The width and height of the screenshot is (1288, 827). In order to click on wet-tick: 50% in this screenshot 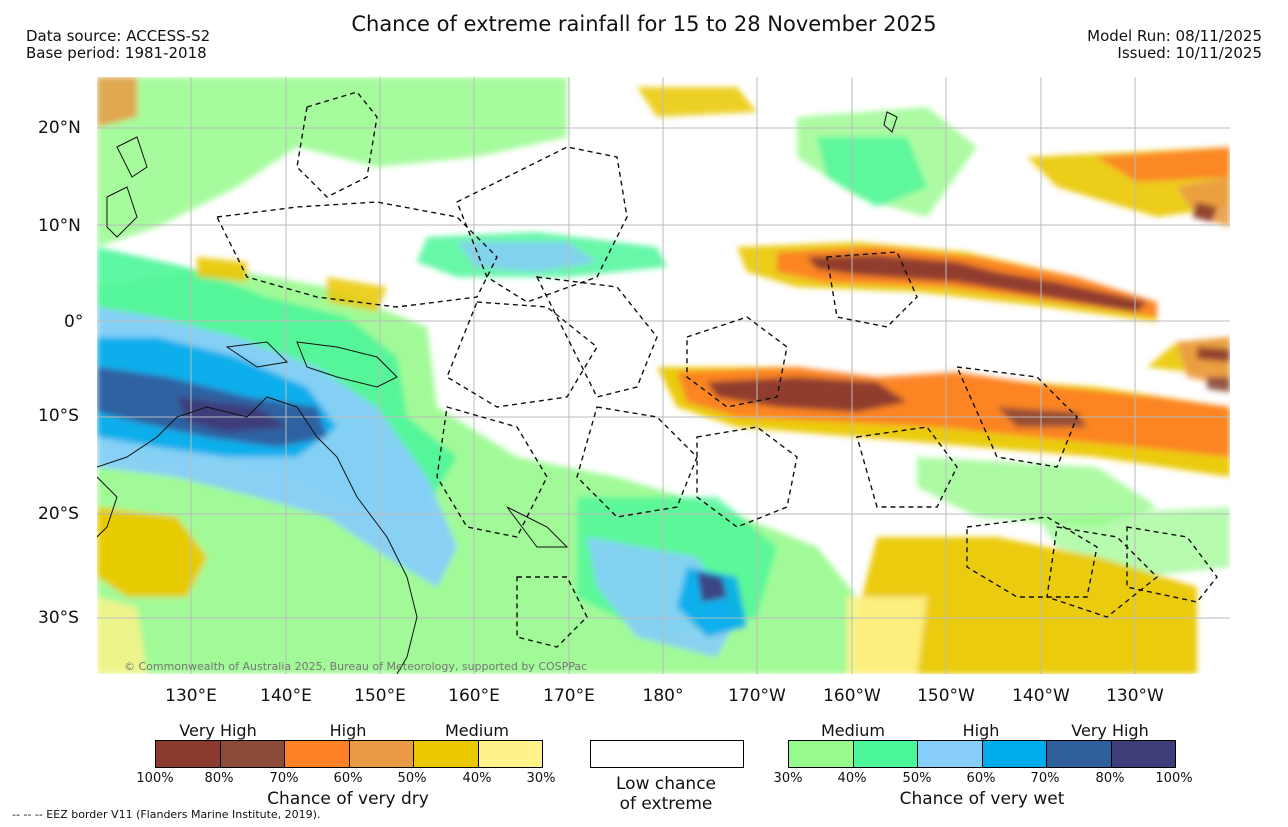, I will do `click(917, 778)`.